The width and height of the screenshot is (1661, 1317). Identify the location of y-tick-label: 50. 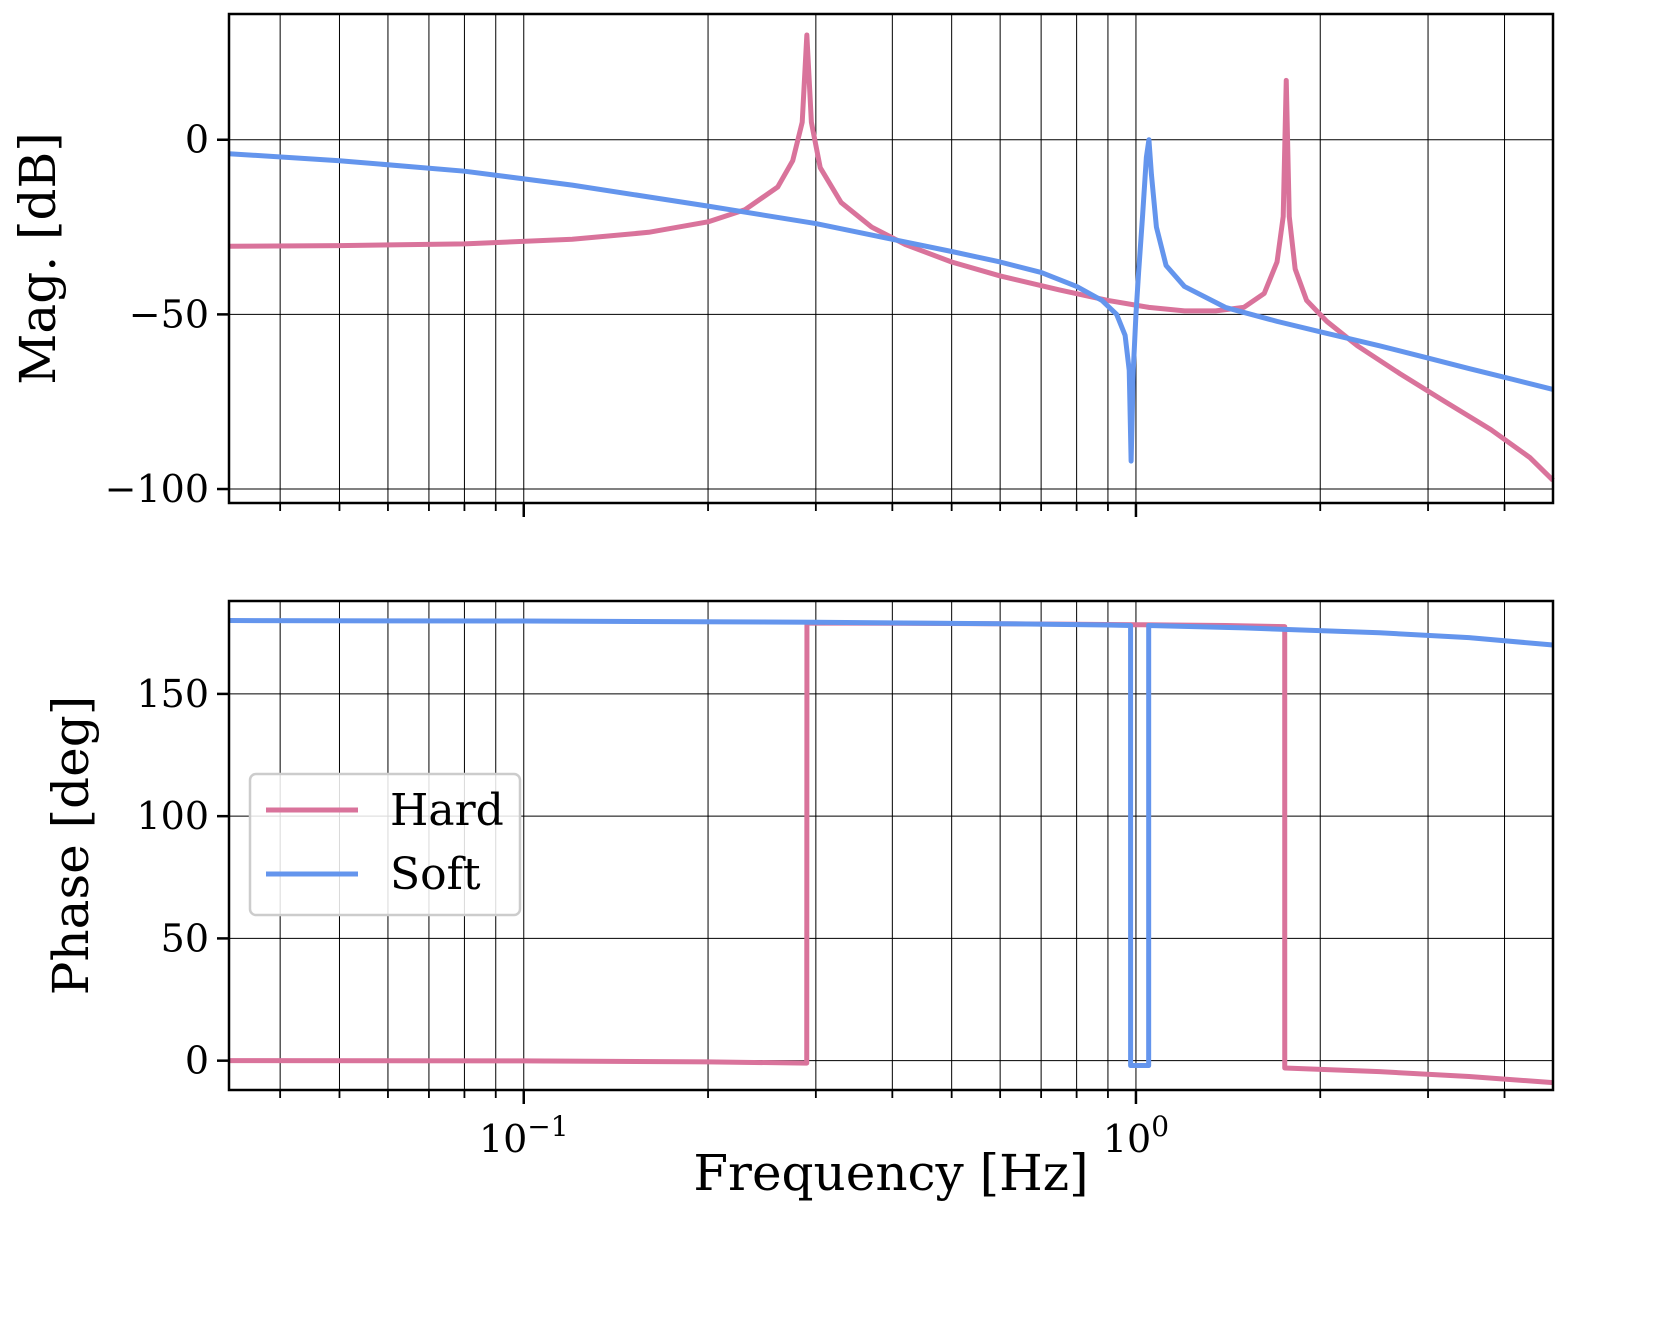
(185, 938).